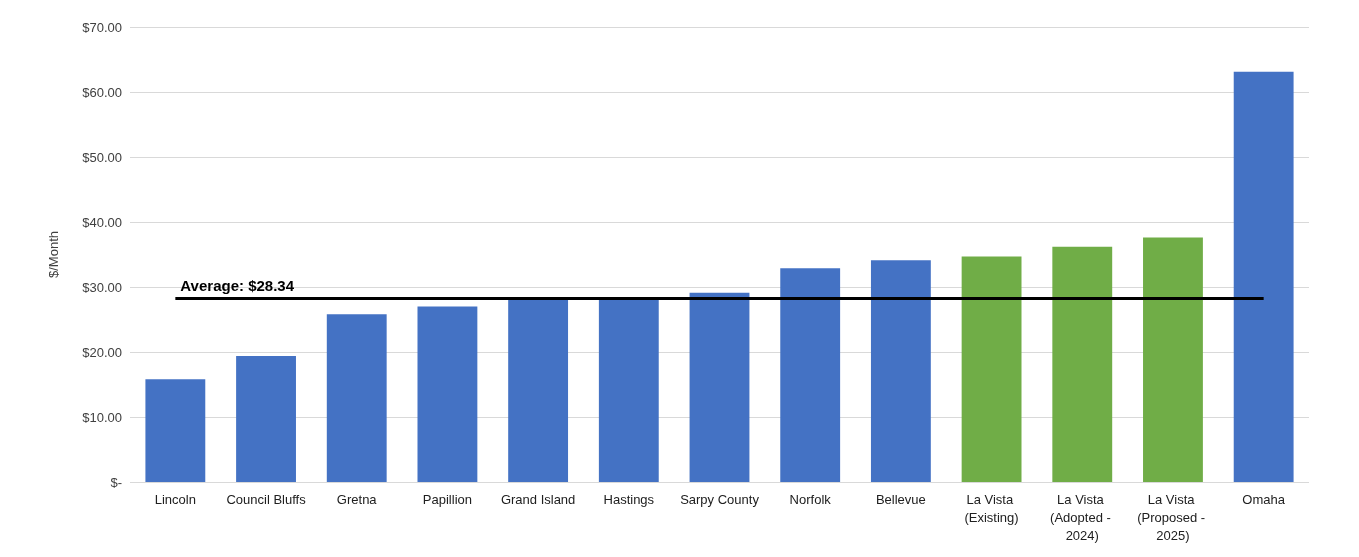  What do you see at coordinates (102, 287) in the screenshot?
I see `y-tick-label: $30.00` at bounding box center [102, 287].